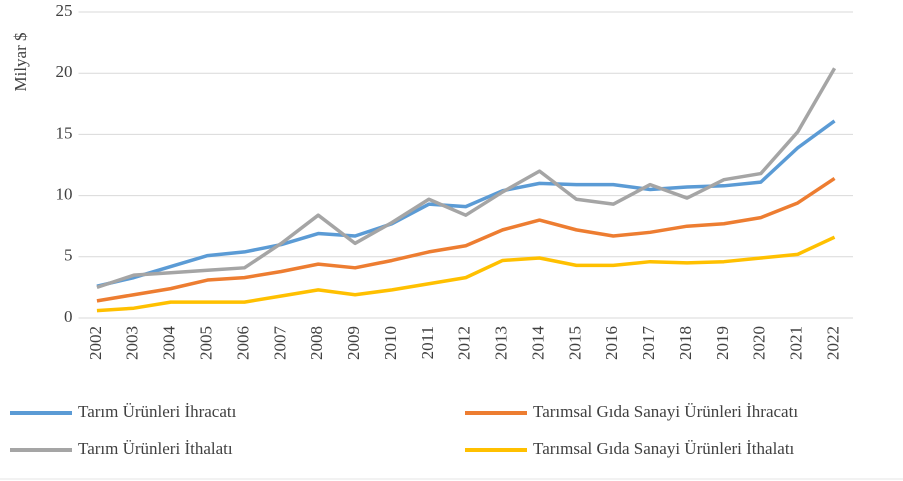 The height and width of the screenshot is (481, 903). What do you see at coordinates (832, 343) in the screenshot?
I see `x-tick-label: 2022` at bounding box center [832, 343].